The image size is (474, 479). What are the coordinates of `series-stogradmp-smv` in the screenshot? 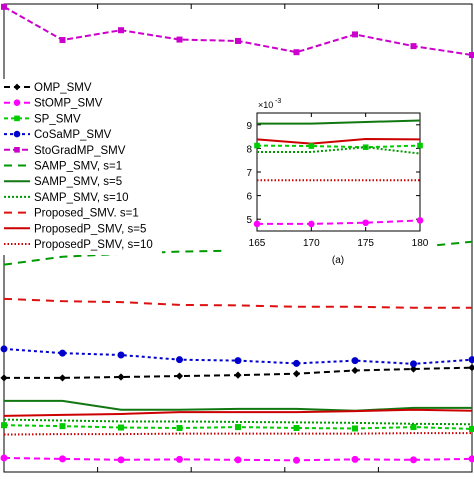 It's located at (237, 31).